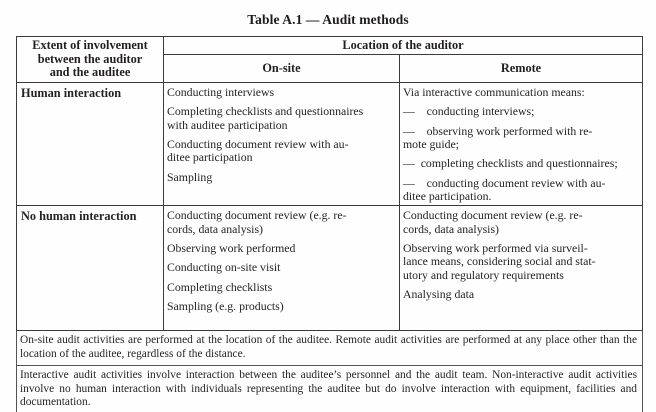  I want to click on method-item: Observing work performed, so click(231, 247).